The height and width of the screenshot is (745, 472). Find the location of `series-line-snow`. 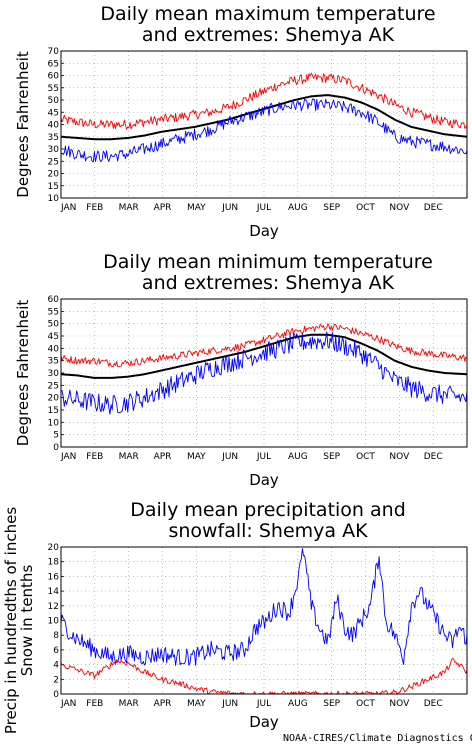

series-line-snow is located at coordinates (264, 676).